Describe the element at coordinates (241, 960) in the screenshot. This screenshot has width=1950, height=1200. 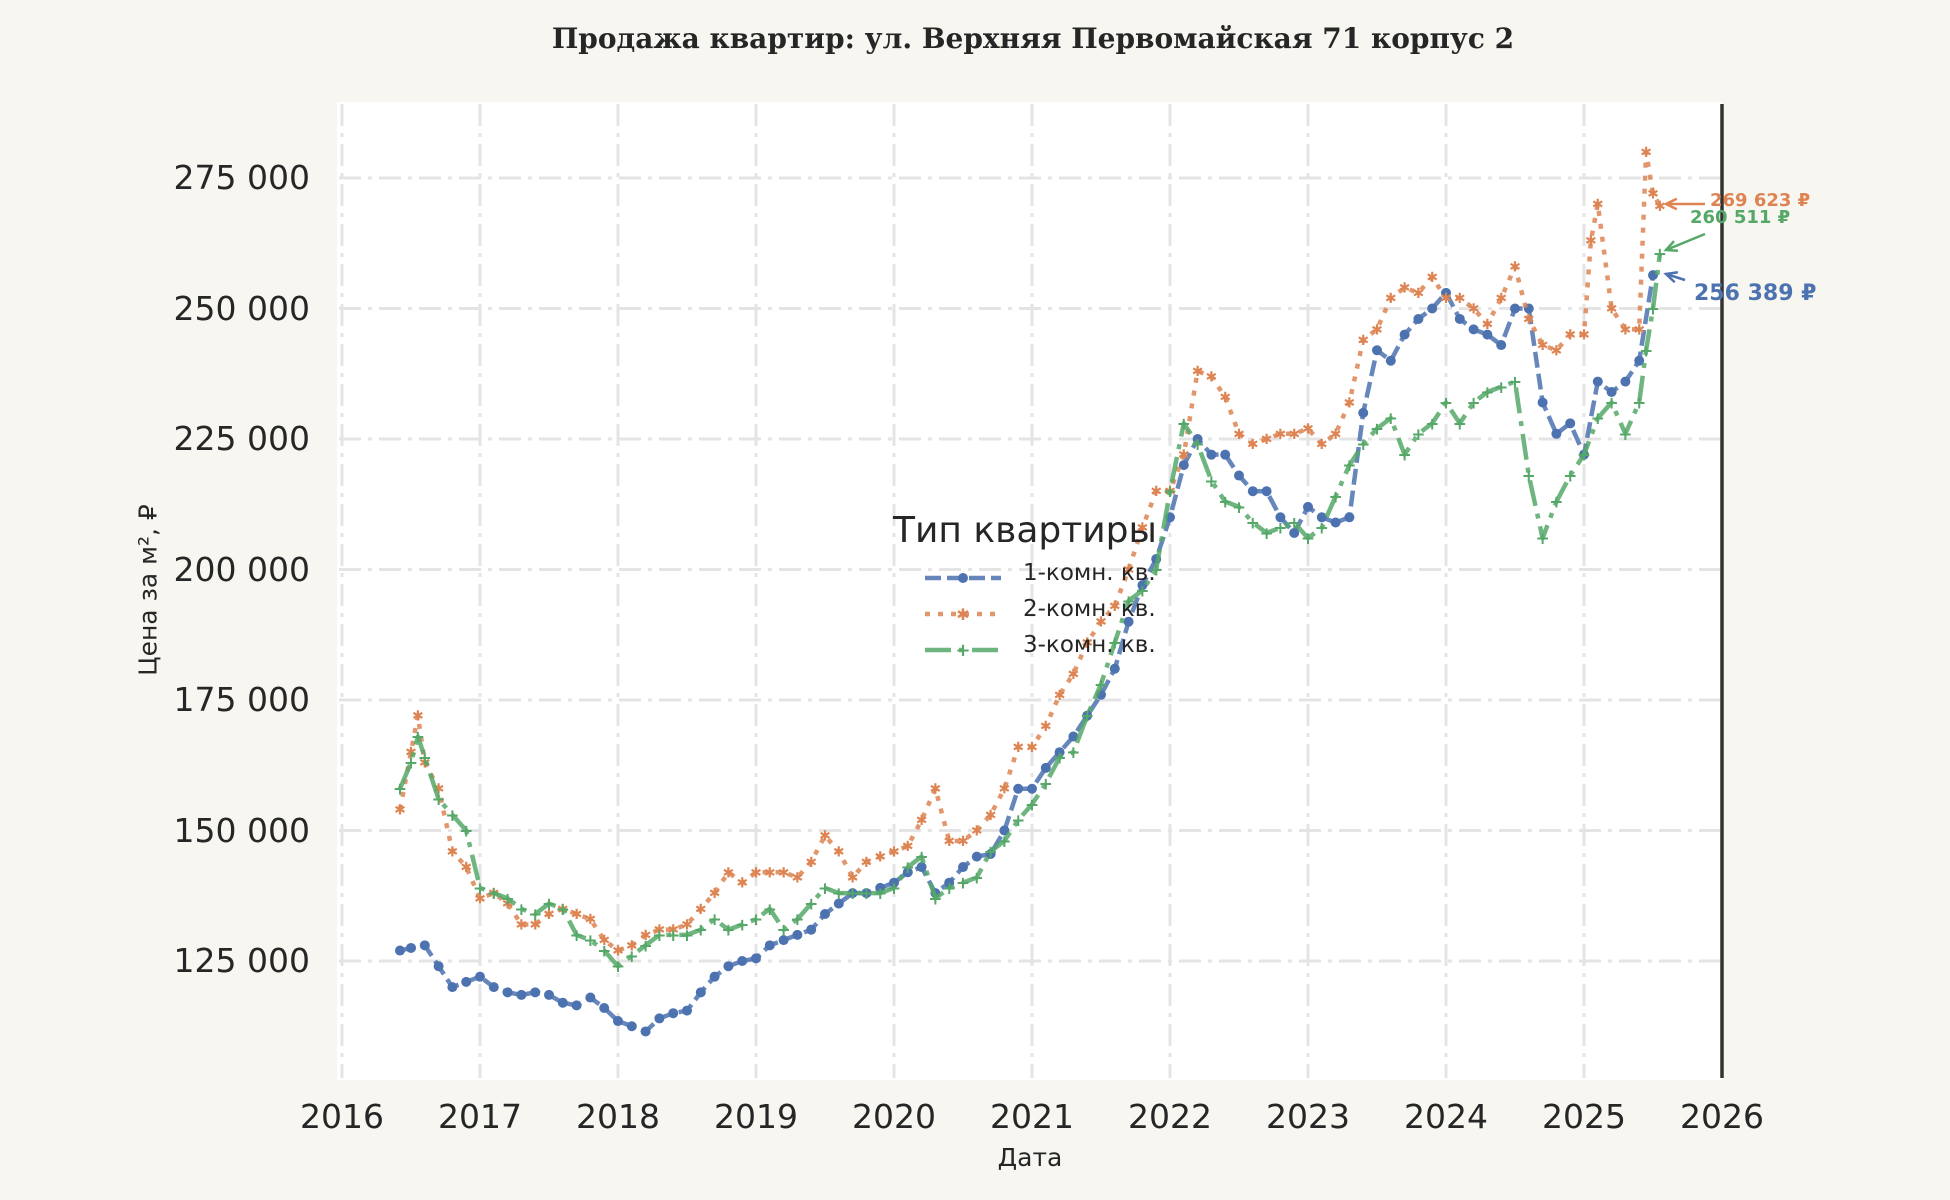
I see `y-tick-label: 125 000` at that location.